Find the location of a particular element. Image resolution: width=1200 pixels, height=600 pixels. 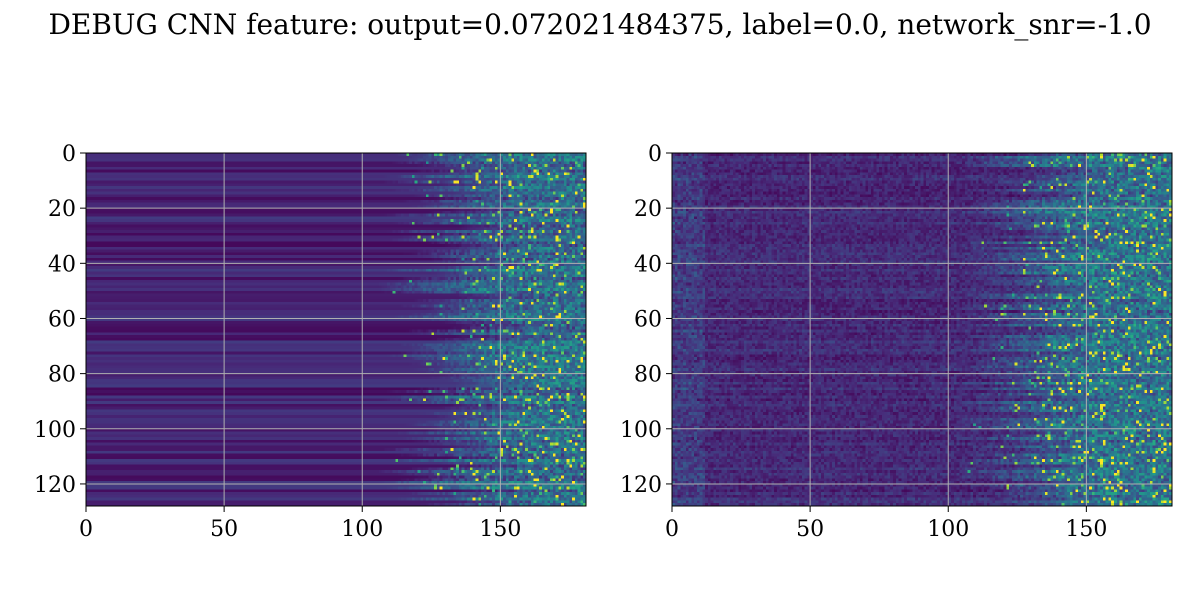

heatmap-left-x-tick-label: 50 is located at coordinates (224, 529).